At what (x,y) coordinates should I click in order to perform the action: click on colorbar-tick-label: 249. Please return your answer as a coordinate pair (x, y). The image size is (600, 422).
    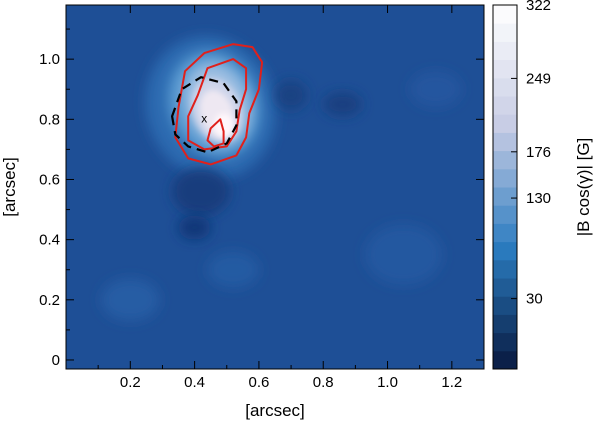
    Looking at the image, I should click on (538, 78).